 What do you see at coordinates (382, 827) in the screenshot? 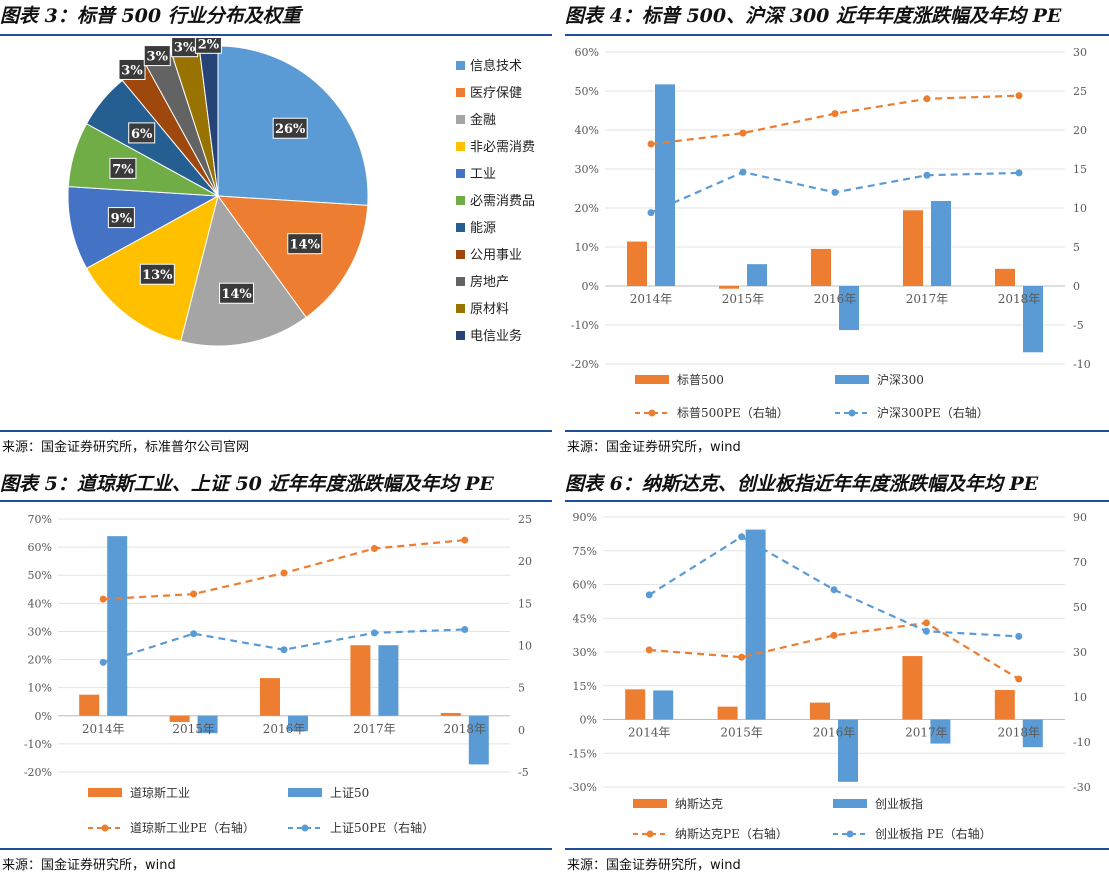
I see `legend-label: 上证50PE（右轴）` at bounding box center [382, 827].